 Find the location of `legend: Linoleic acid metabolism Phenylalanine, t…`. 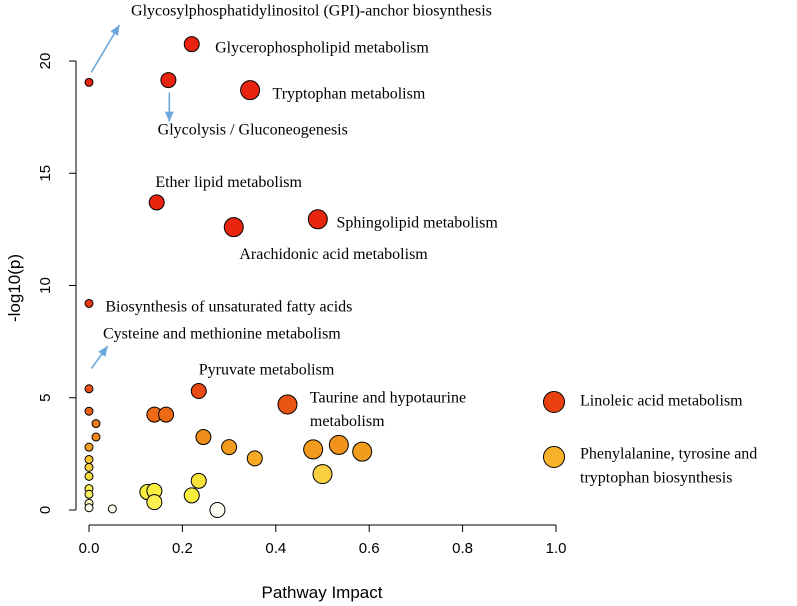

legend: Linoleic acid metabolism Phenylalanine, t… is located at coordinates (650, 439).